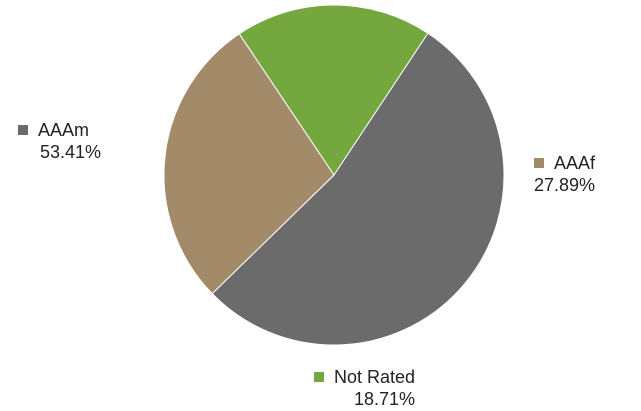  I want to click on slice-name-not-rated: Not Rated, so click(375, 377).